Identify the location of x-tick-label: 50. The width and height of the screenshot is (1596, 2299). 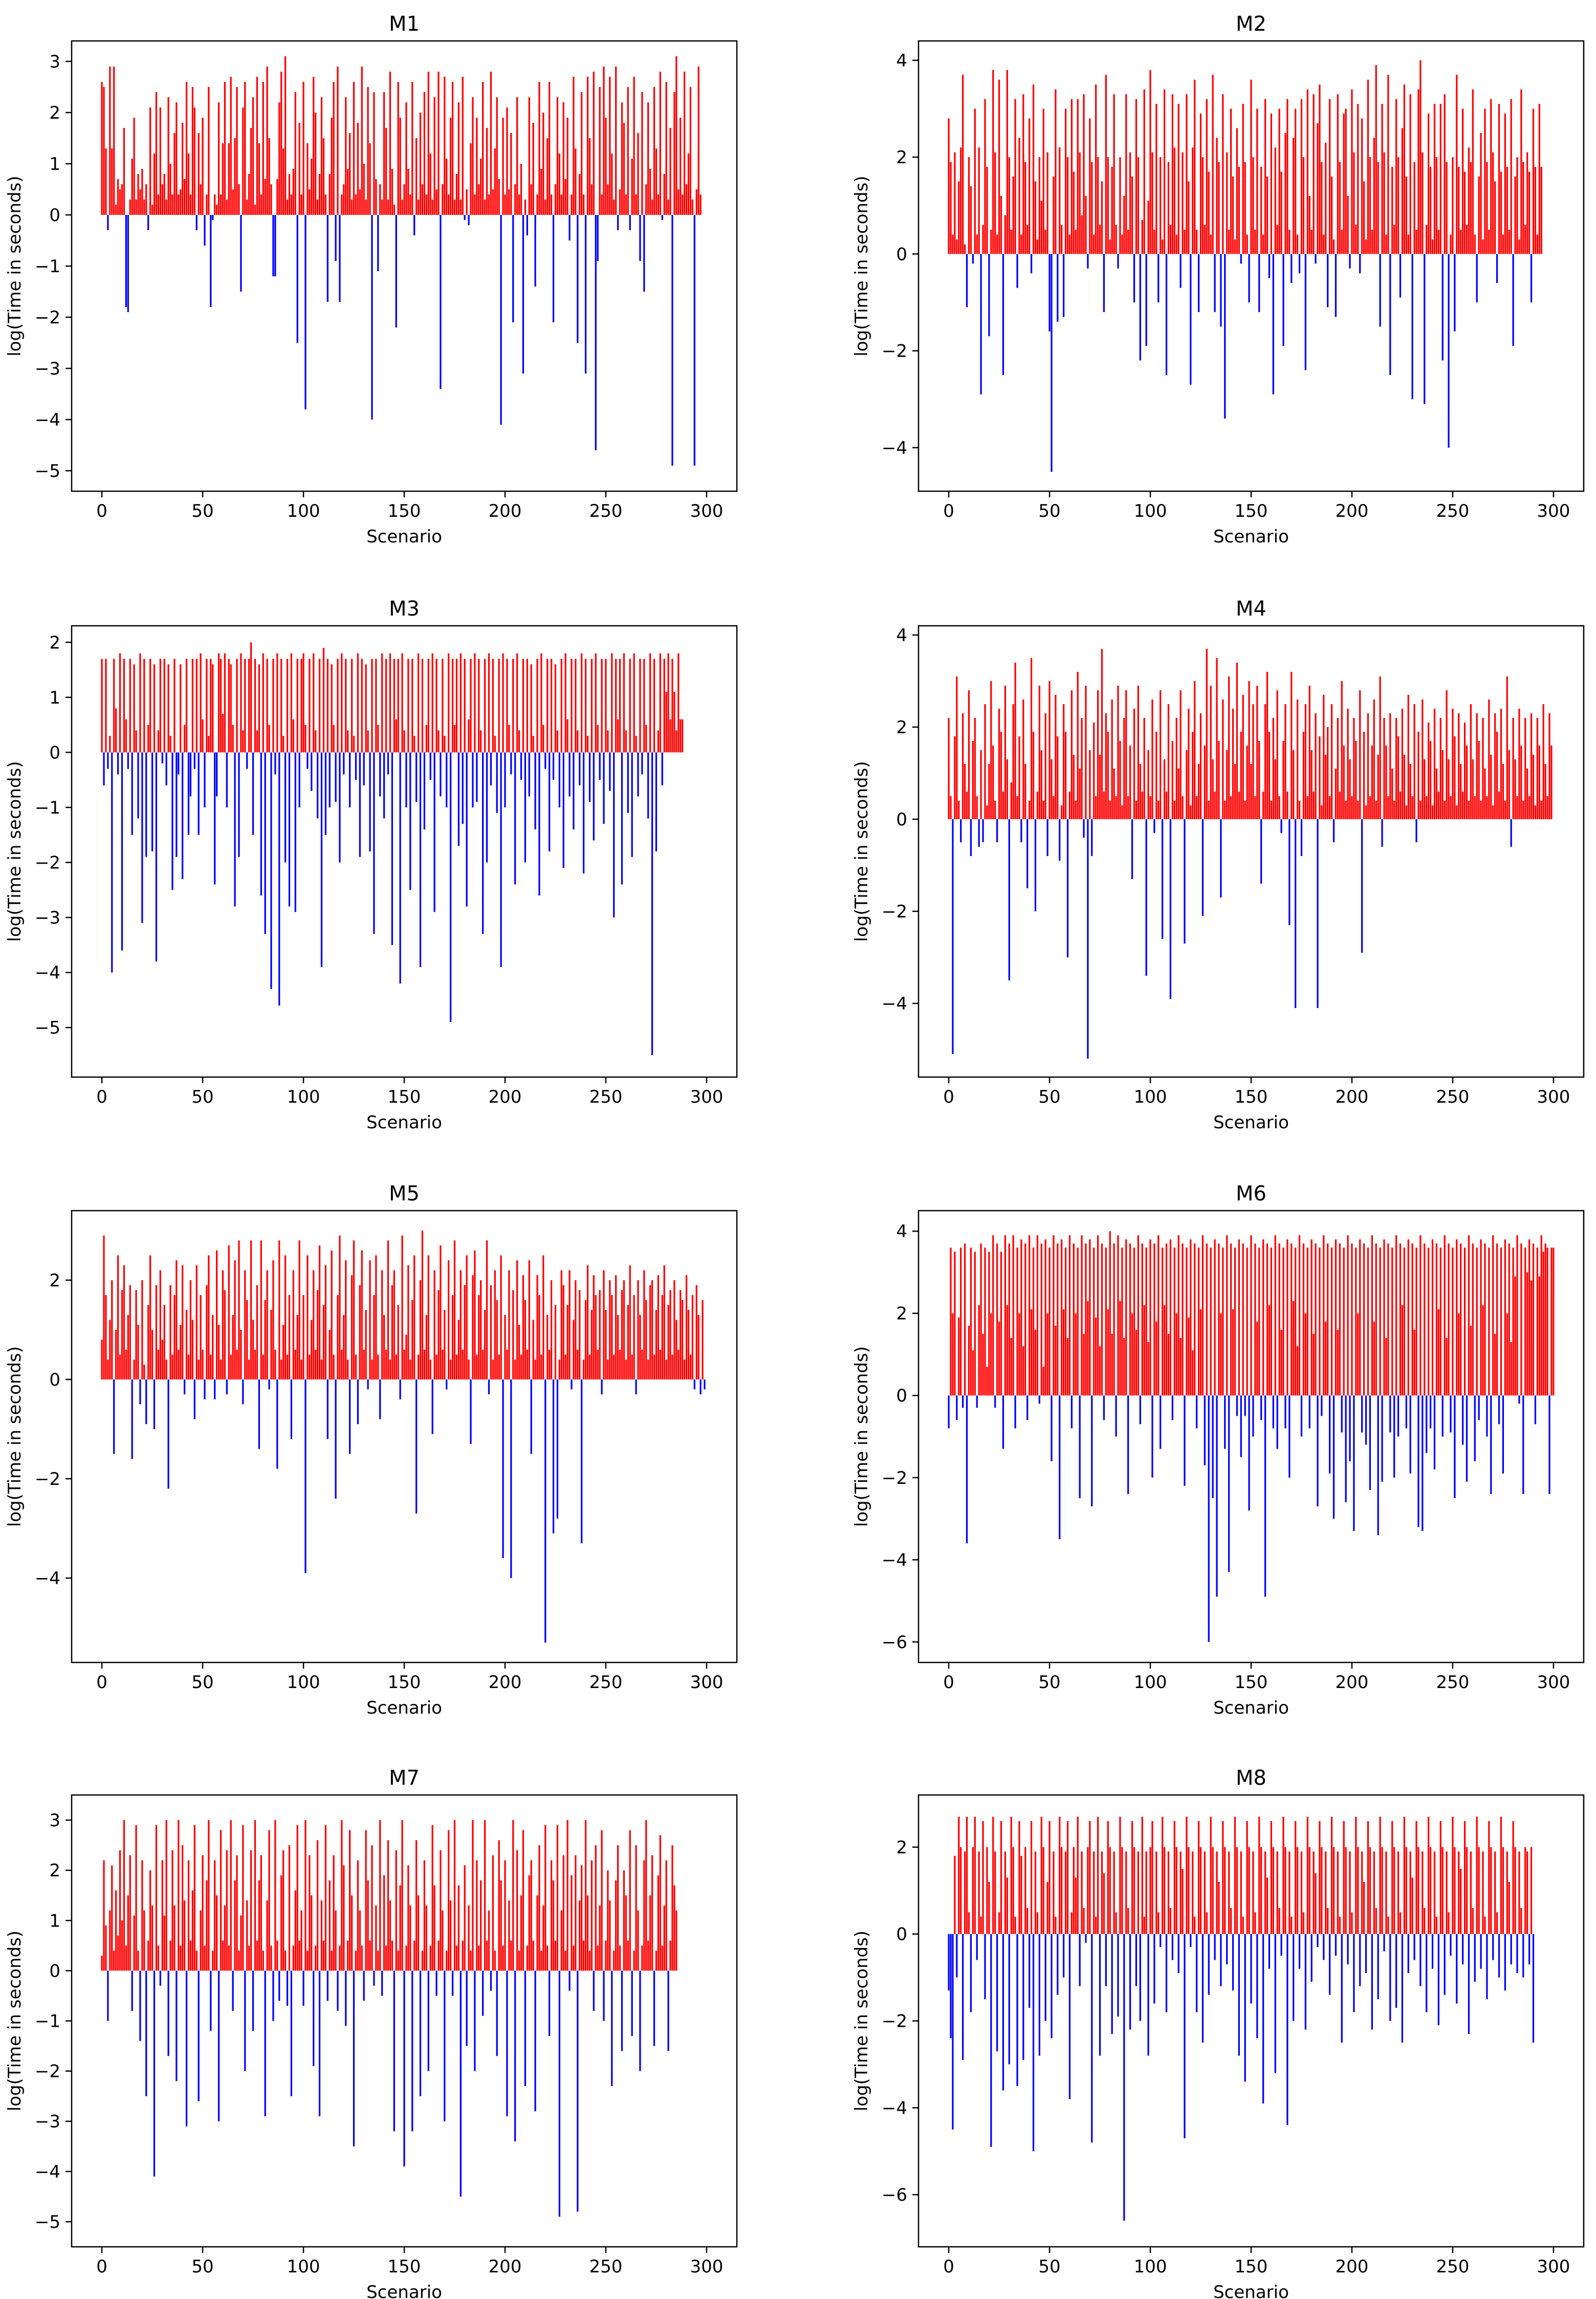
(1049, 511).